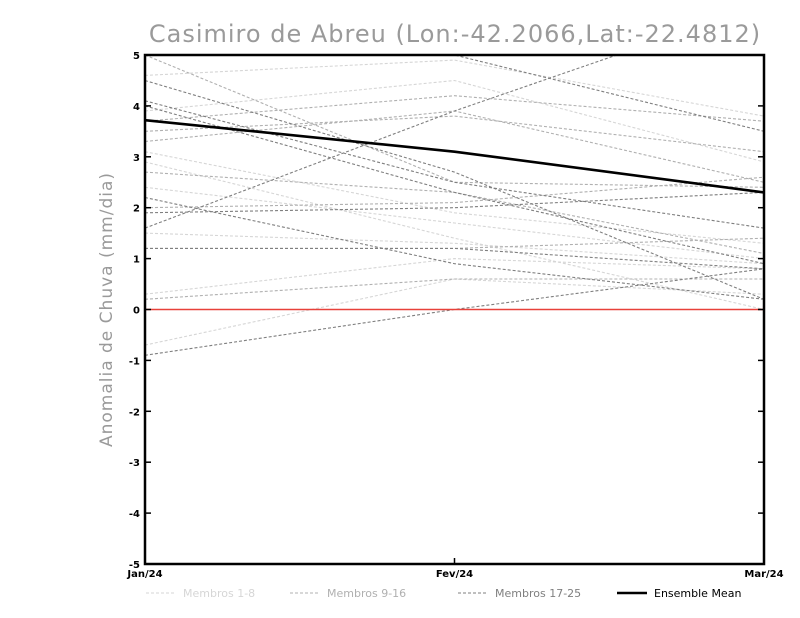 The image size is (800, 618). What do you see at coordinates (136, 311) in the screenshot?
I see `y-tick-label: 0` at bounding box center [136, 311].